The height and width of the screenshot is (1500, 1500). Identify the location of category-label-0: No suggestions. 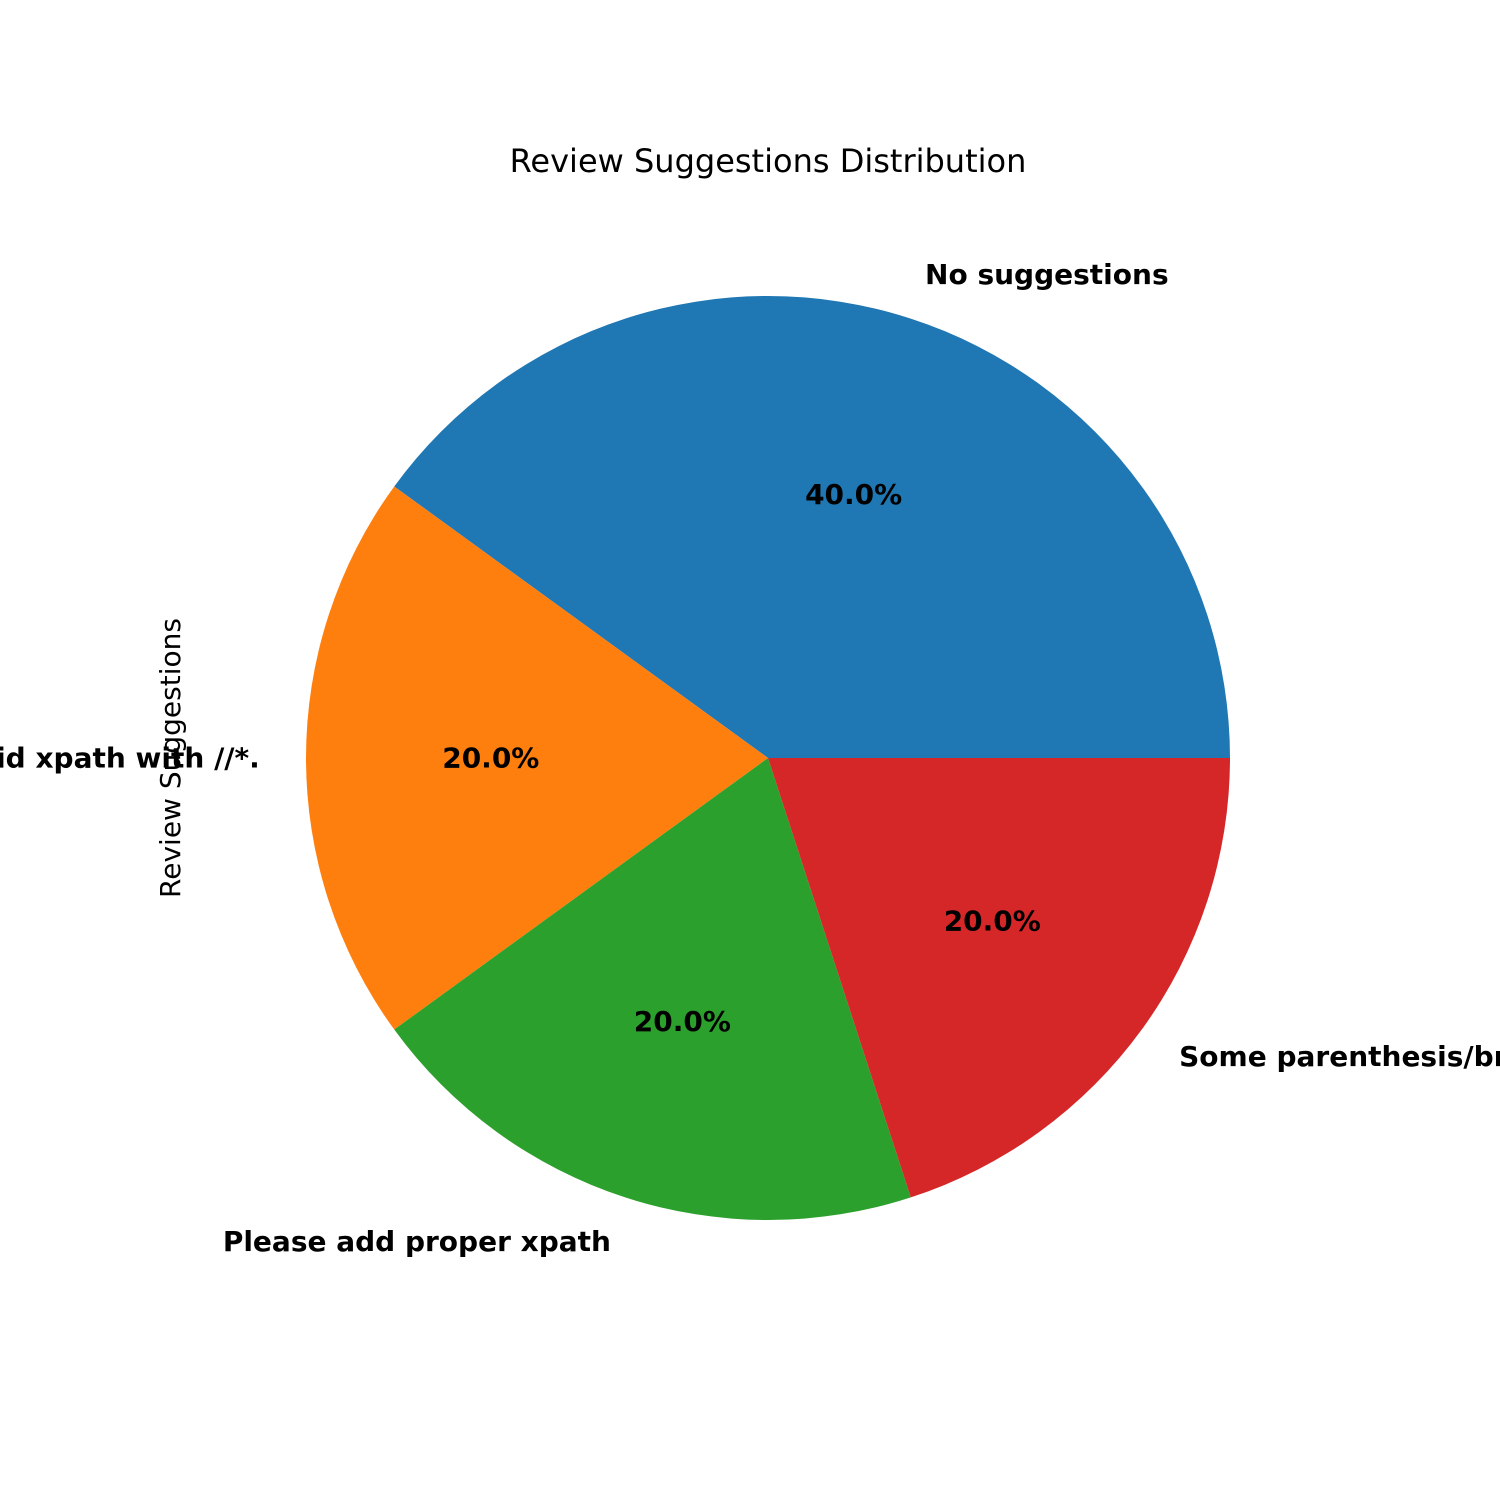
(1047, 274).